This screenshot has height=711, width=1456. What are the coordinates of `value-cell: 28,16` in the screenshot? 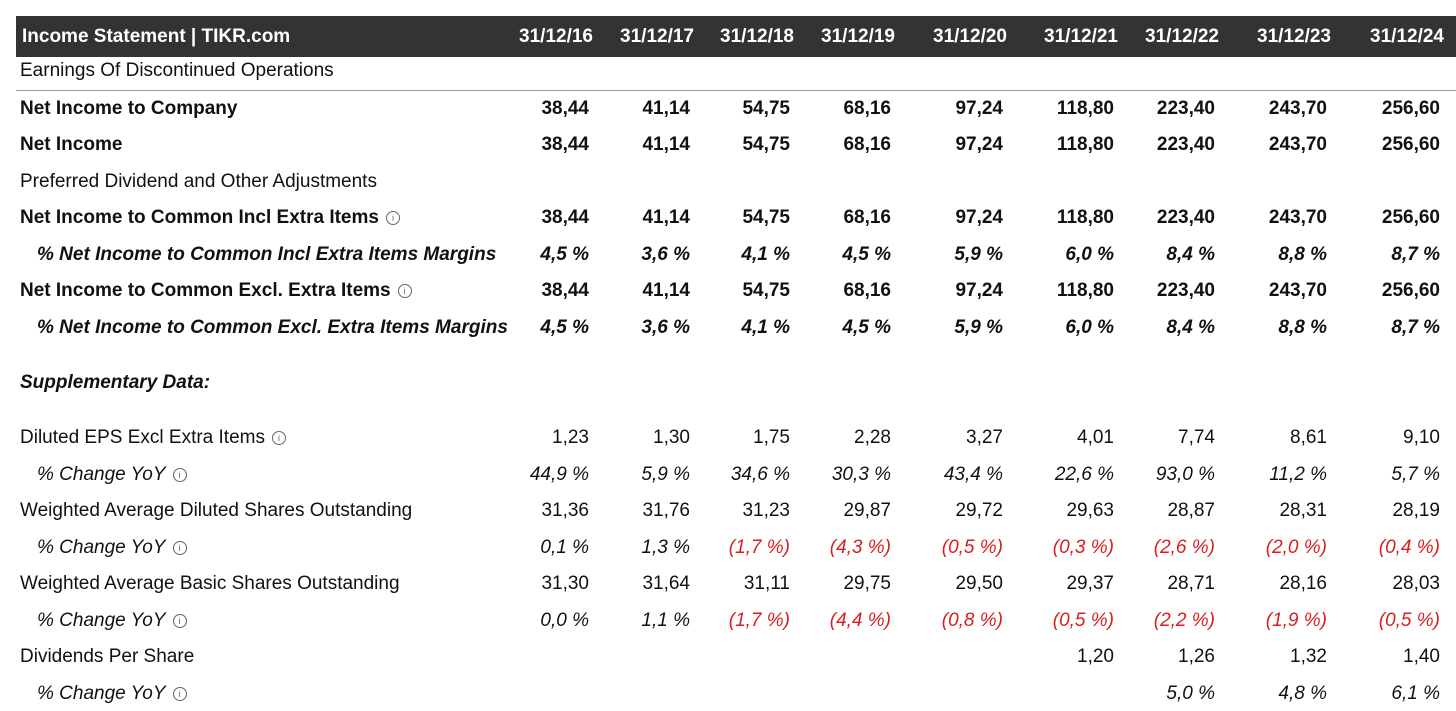 It's located at (1303, 583).